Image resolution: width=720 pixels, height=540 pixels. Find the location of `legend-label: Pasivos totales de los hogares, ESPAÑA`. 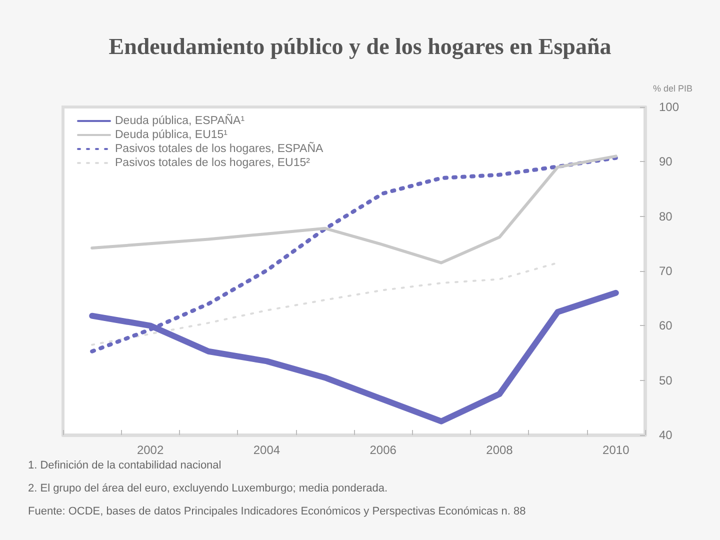

legend-label: Pasivos totales de los hogares, ESPAÑA is located at coordinates (219, 148).